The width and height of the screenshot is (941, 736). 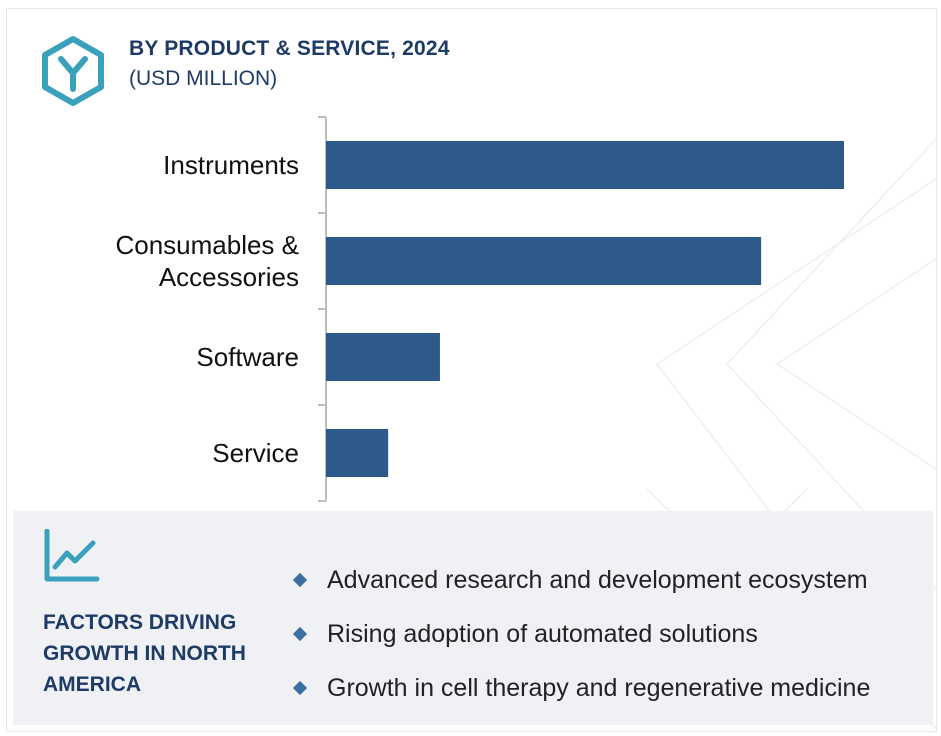 I want to click on category-label: Service, so click(x=255, y=453).